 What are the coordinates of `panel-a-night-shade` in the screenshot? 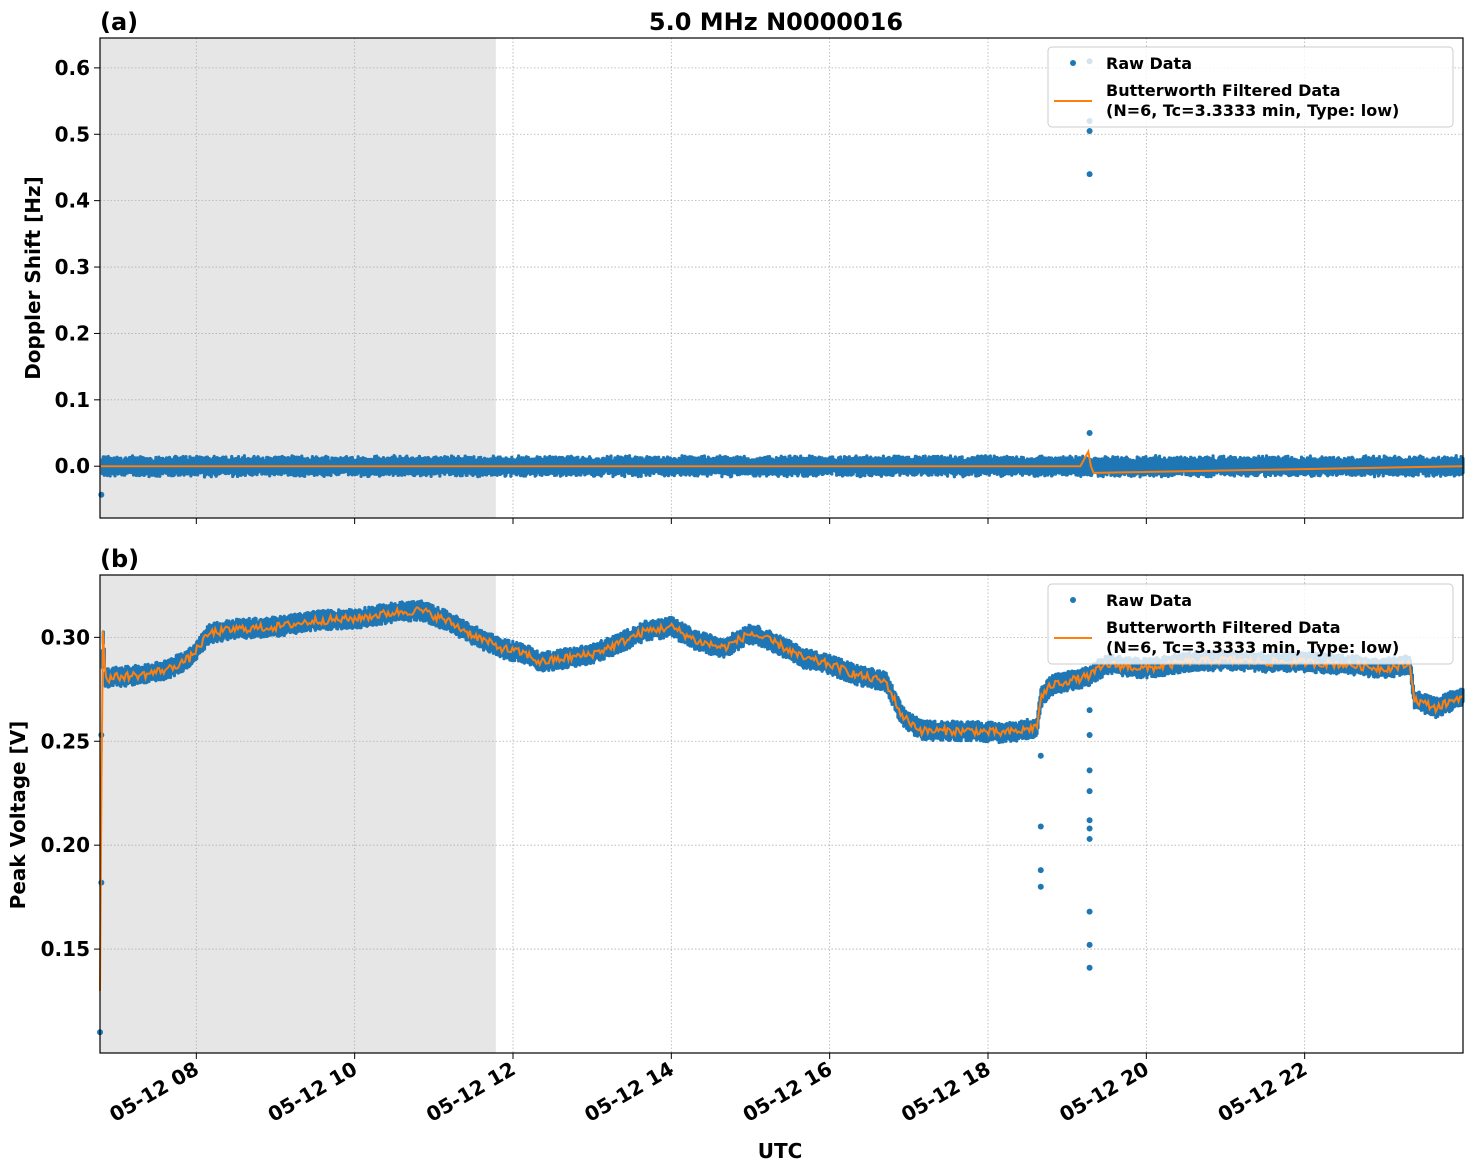 It's located at (298, 278).